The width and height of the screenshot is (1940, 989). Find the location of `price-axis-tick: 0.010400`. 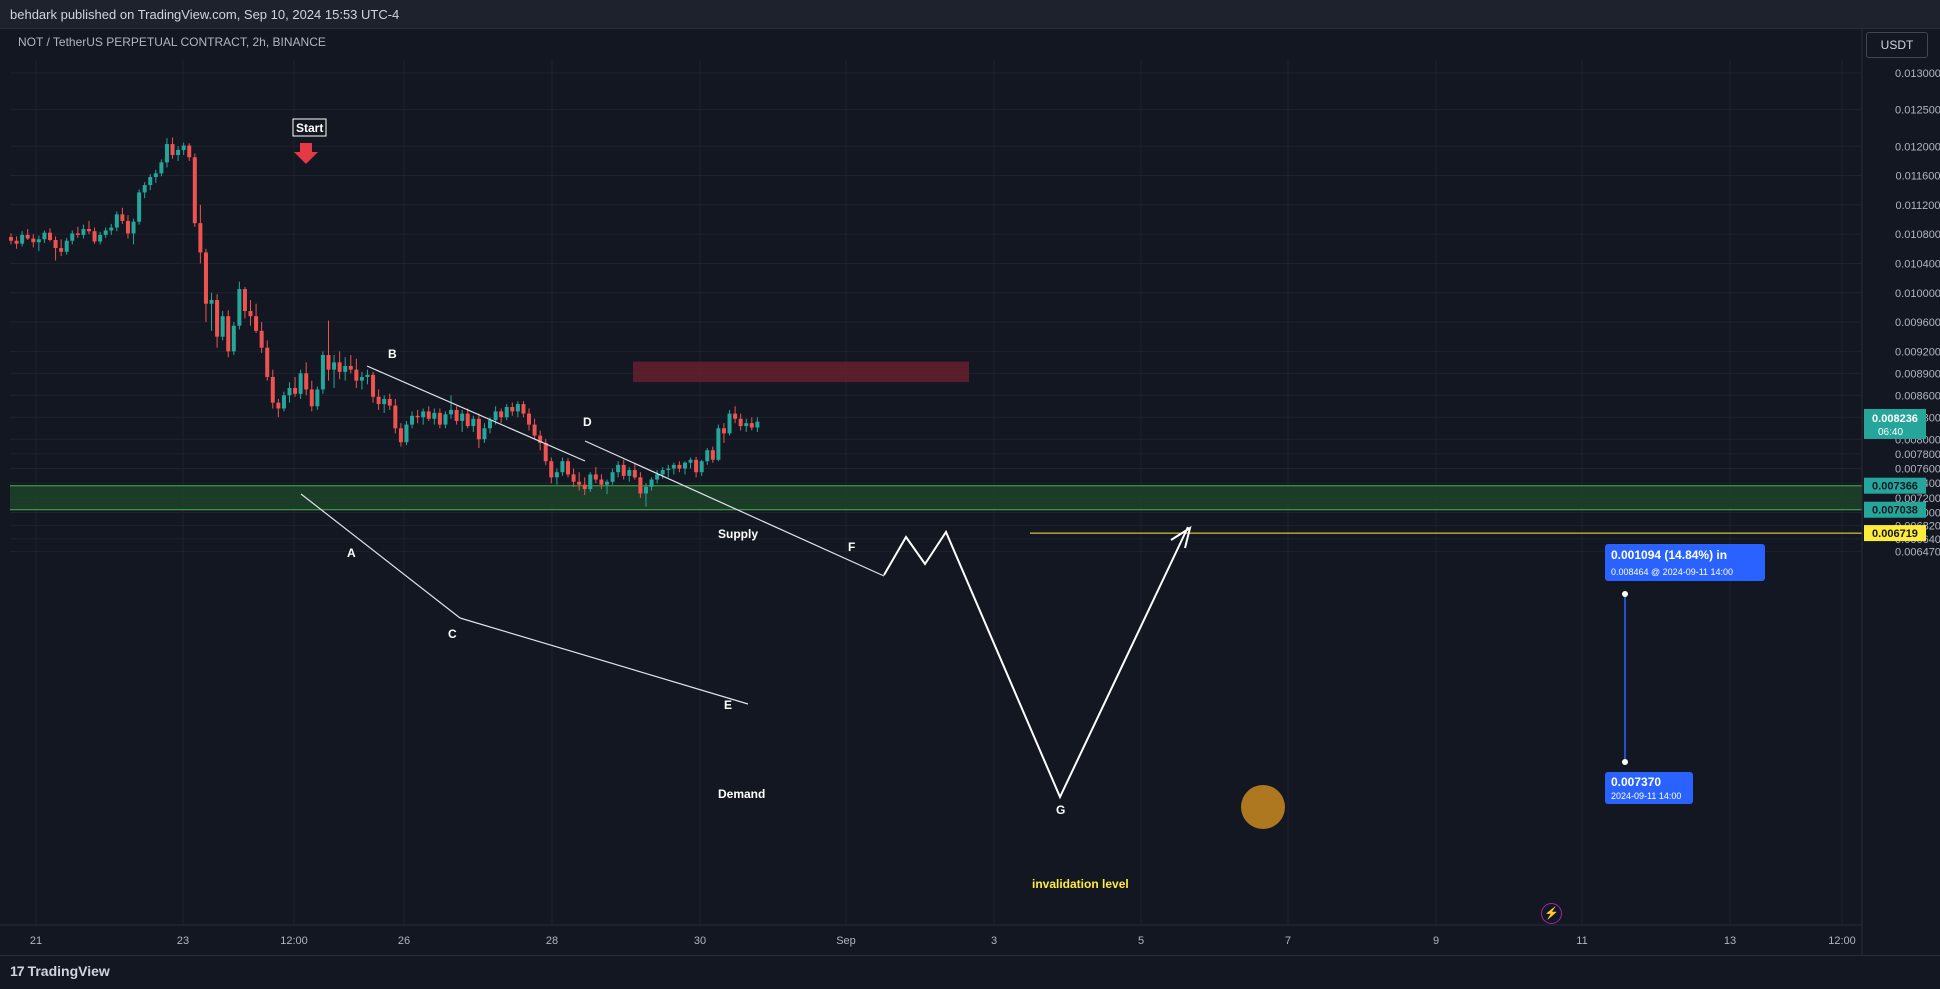

price-axis-tick: 0.010400 is located at coordinates (1917, 264).